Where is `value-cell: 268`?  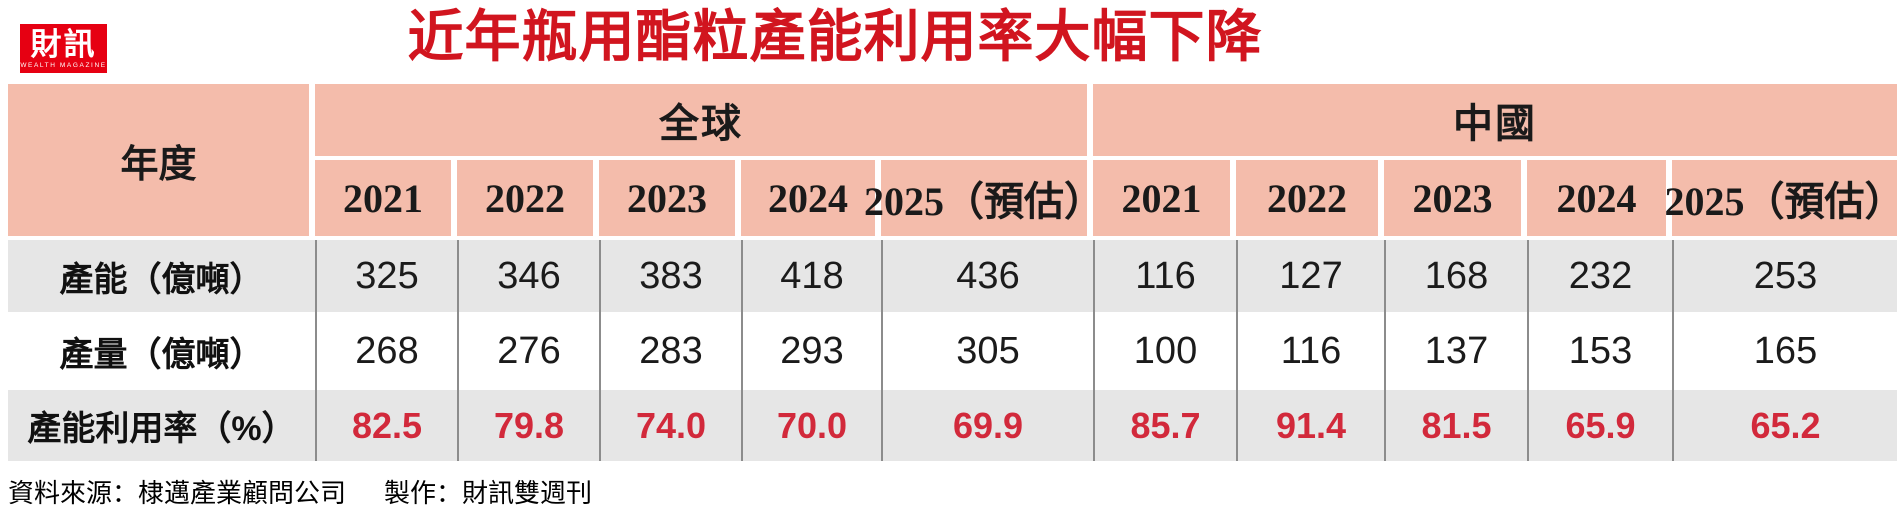 value-cell: 268 is located at coordinates (386, 351).